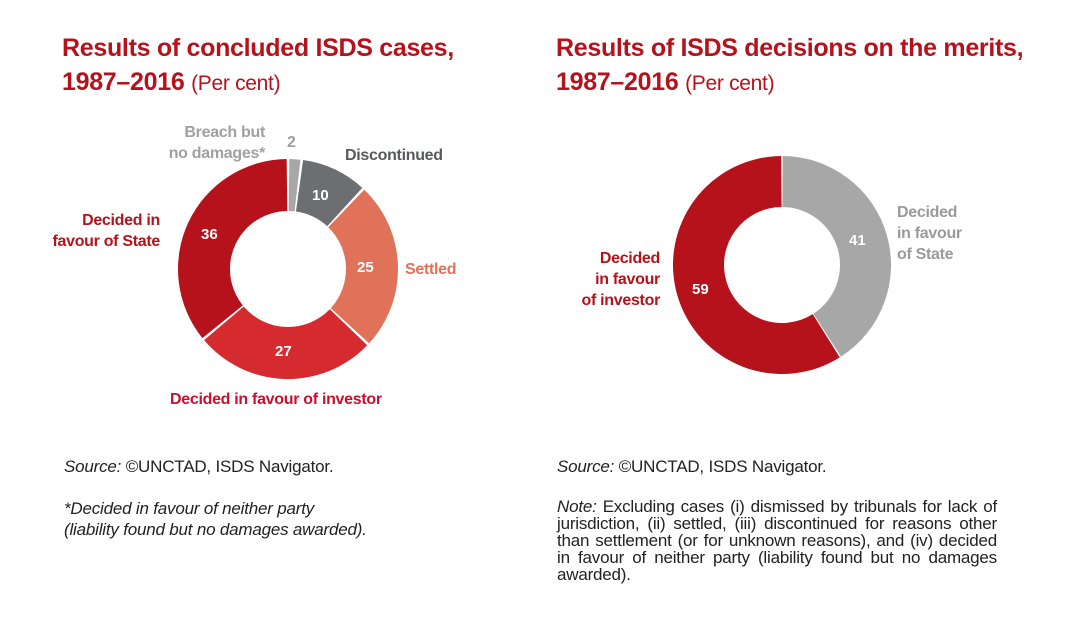  I want to click on right-label-investor-line3: of investor, so click(621, 300).